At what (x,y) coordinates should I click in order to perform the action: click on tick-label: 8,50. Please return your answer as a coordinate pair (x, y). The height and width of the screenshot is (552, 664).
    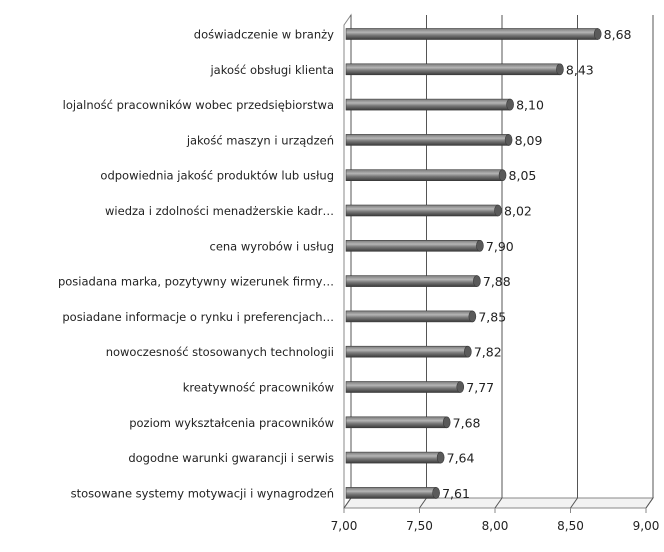
    Looking at the image, I should click on (570, 526).